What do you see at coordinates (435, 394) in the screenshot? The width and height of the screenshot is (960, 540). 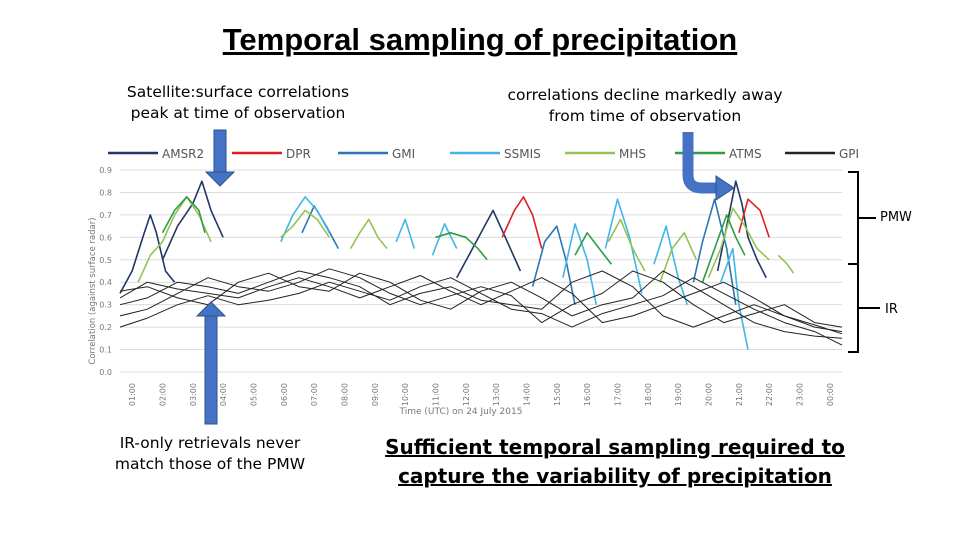 I see `x-tick-label: 11:00` at bounding box center [435, 394].